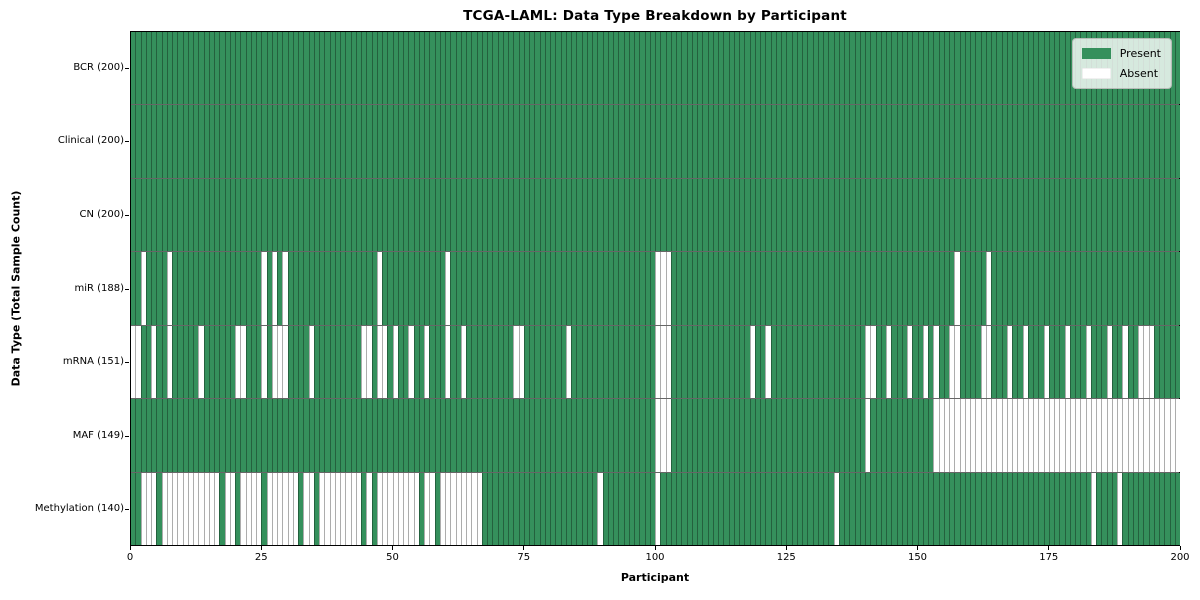  I want to click on row-clinical, so click(655, 141).